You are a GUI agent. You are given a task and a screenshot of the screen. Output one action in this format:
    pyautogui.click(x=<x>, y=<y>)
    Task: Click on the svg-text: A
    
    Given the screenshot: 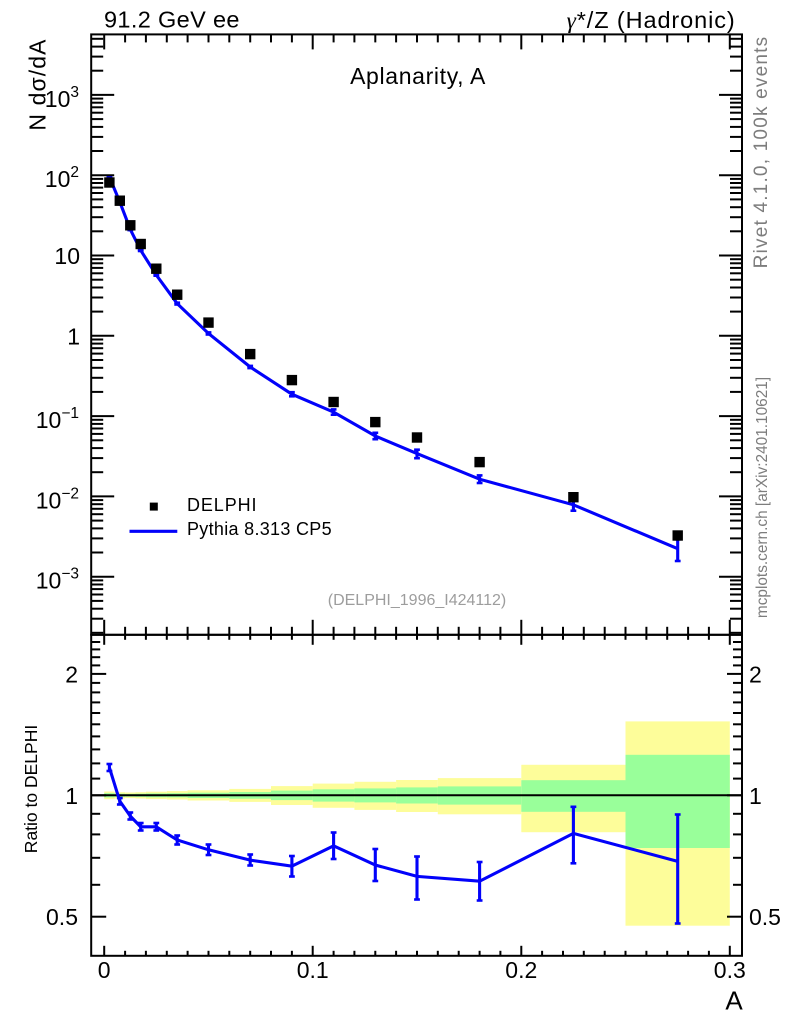 What is the action you would take?
    pyautogui.click(x=734, y=1001)
    